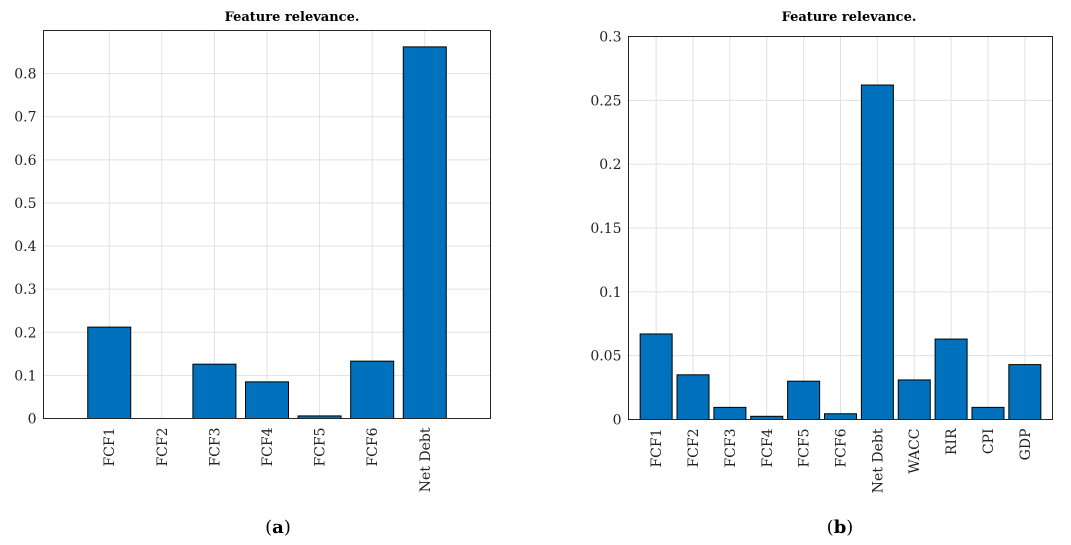 The width and height of the screenshot is (1071, 545). What do you see at coordinates (849, 527) in the screenshot?
I see `panel-label-close-b: )` at bounding box center [849, 527].